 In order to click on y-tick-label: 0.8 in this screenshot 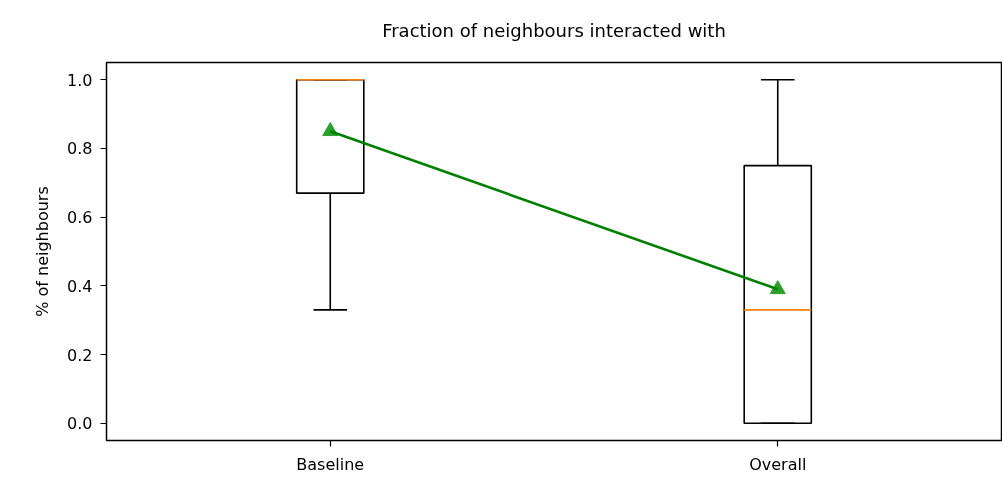, I will do `click(80, 149)`.